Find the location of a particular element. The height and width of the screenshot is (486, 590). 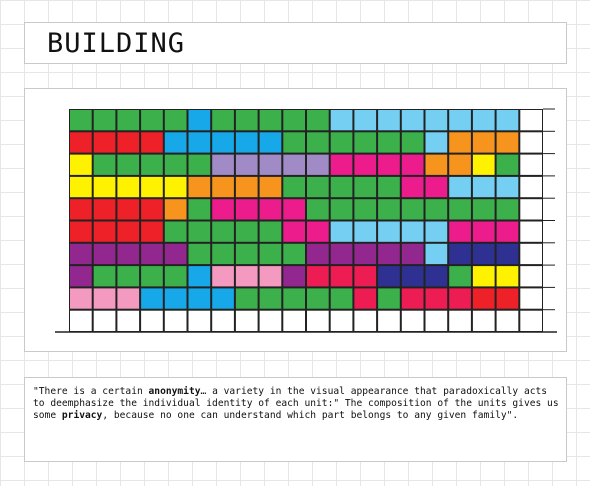

quote-bold-anonymity: anonymity is located at coordinates (174, 391).